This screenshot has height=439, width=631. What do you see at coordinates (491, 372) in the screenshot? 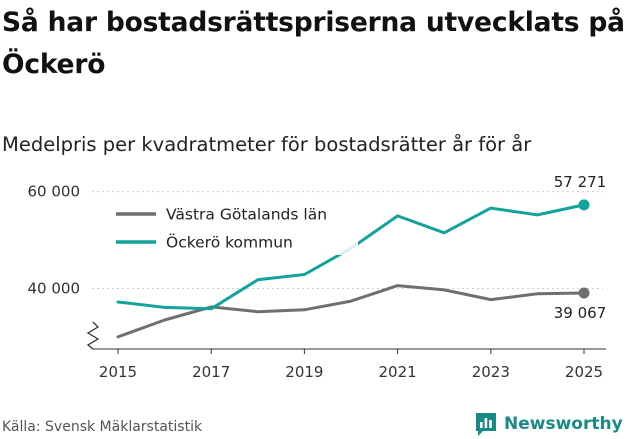
I see `x-tick-label: 2023` at bounding box center [491, 372].